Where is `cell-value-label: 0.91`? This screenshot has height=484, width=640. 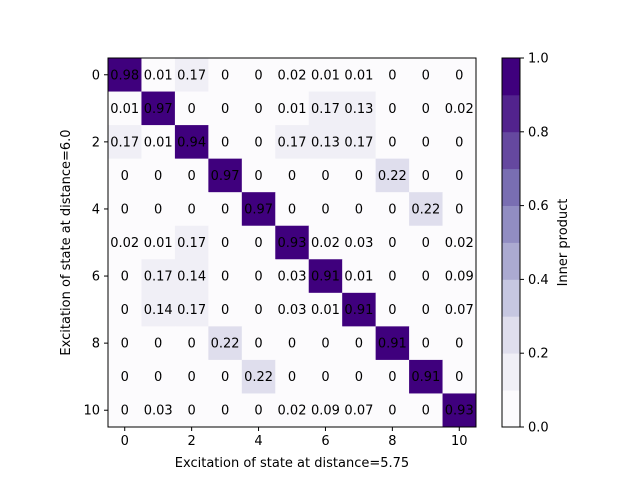
cell-value-label: 0.91 is located at coordinates (325, 277).